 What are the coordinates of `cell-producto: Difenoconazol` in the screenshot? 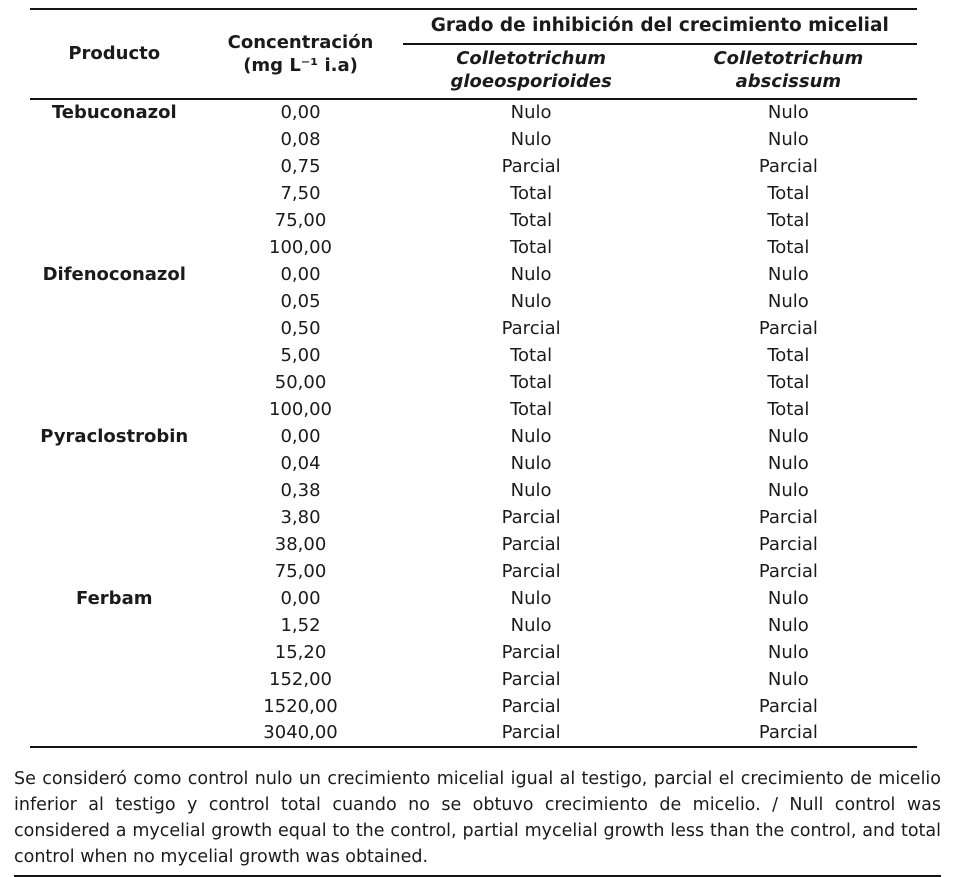 It's located at (114, 274).